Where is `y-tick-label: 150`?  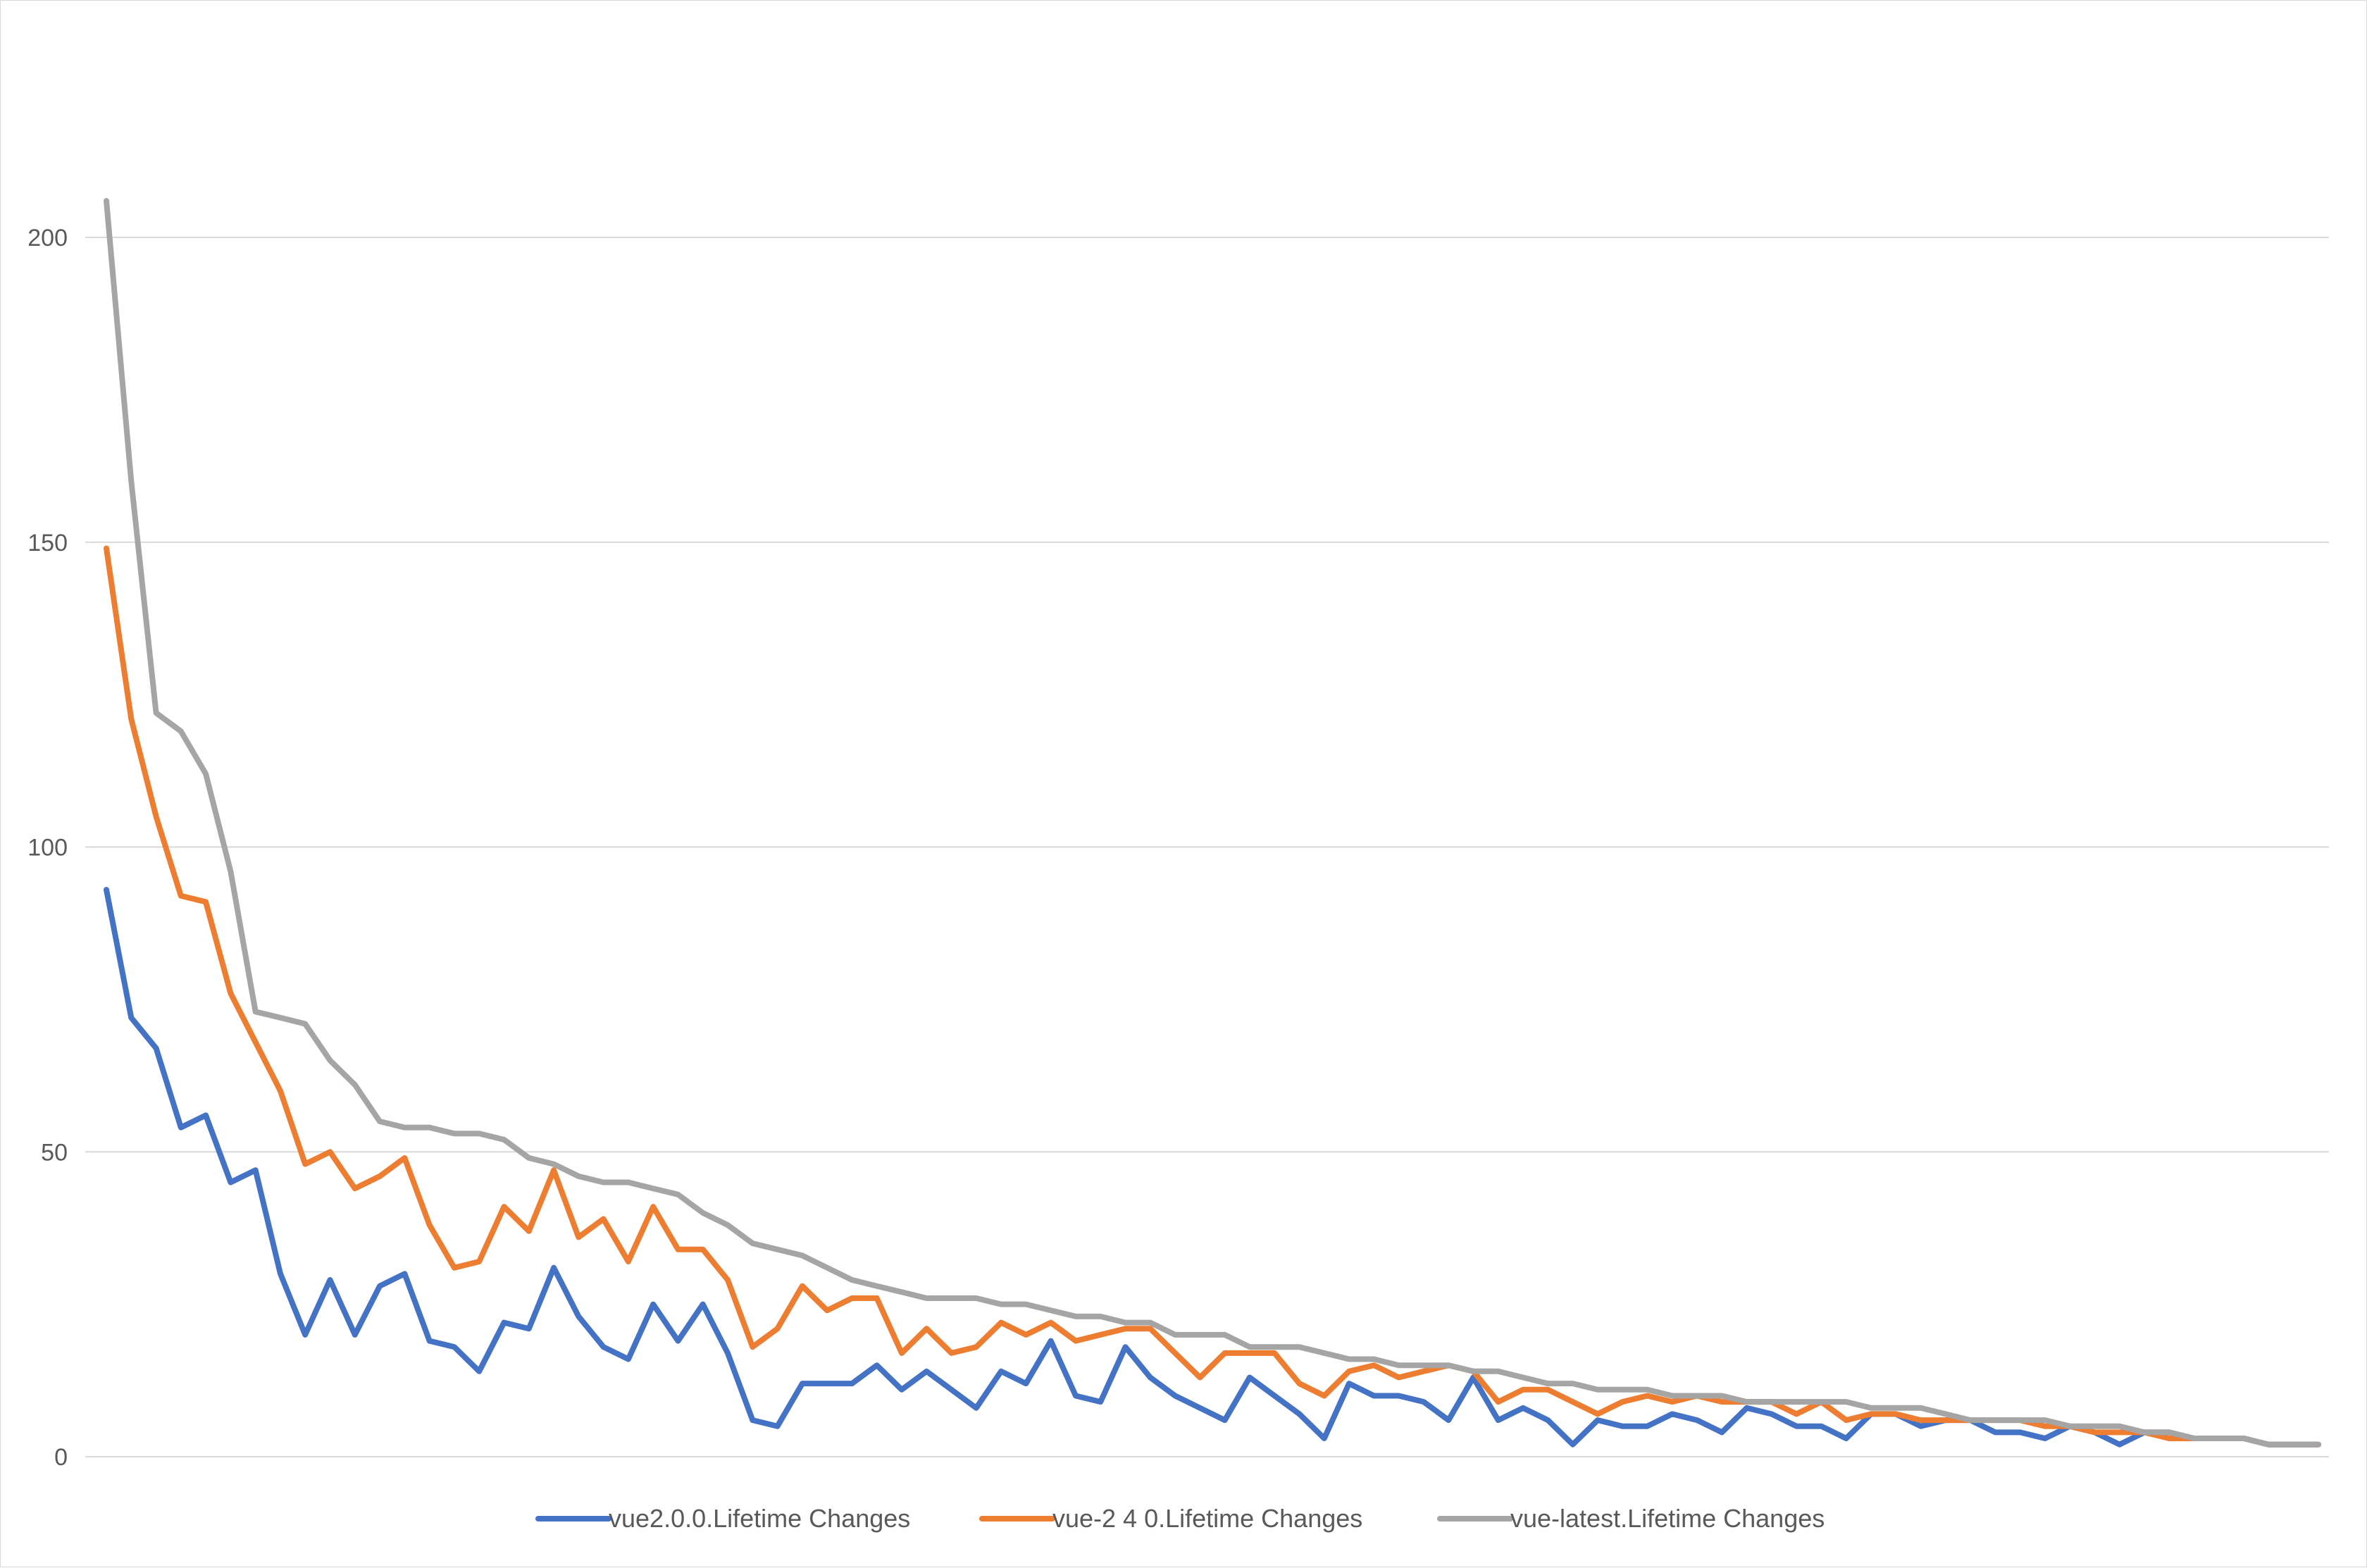 y-tick-label: 150 is located at coordinates (48, 543).